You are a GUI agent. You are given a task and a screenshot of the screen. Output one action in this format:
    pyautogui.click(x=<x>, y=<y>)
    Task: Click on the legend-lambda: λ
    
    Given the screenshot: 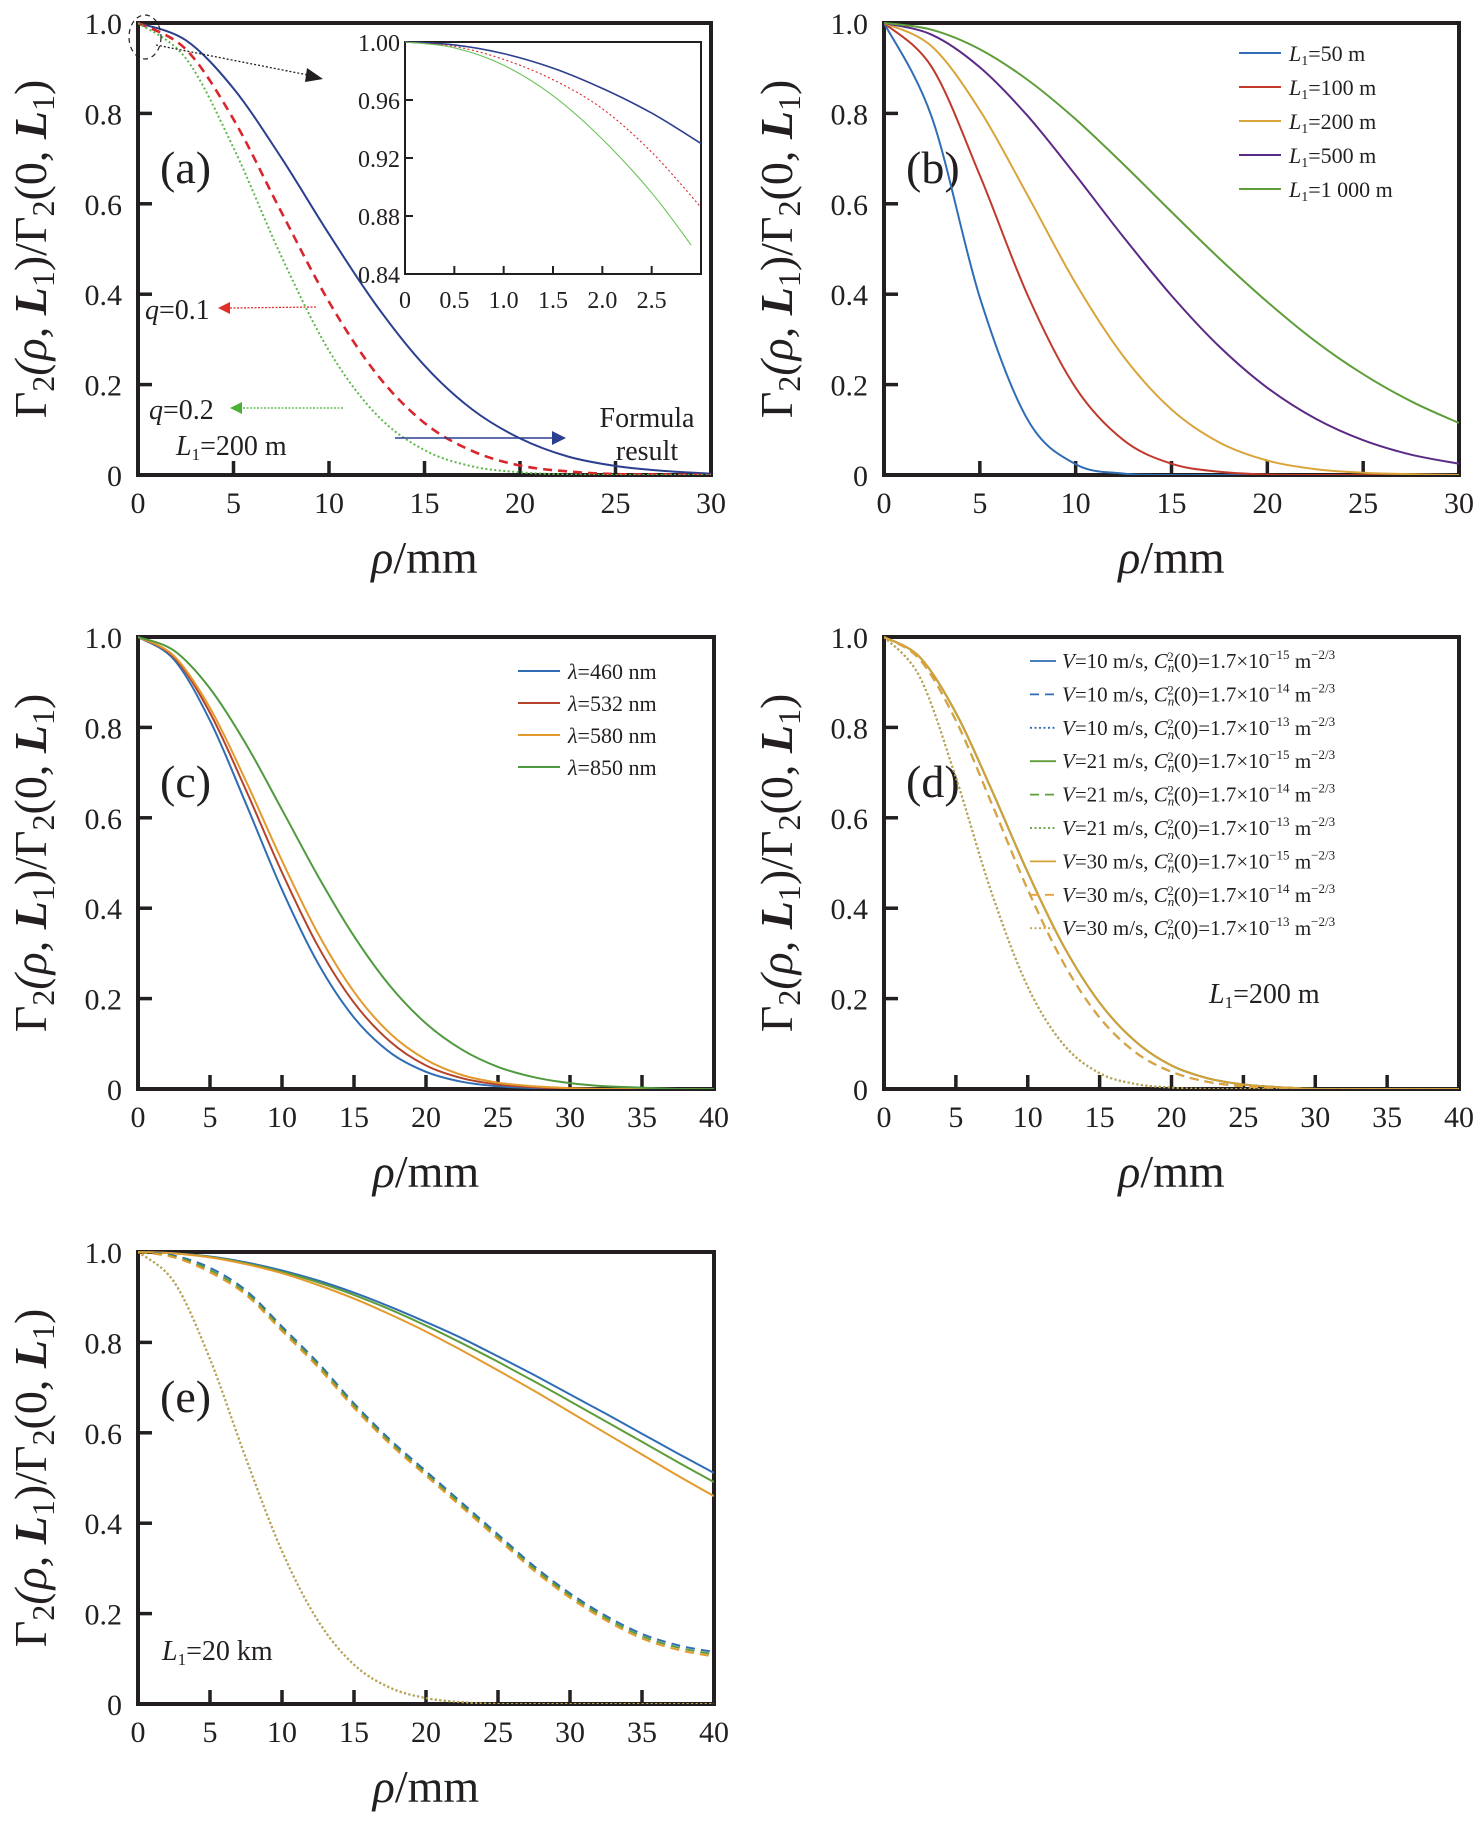 What is the action you would take?
    pyautogui.click(x=572, y=767)
    